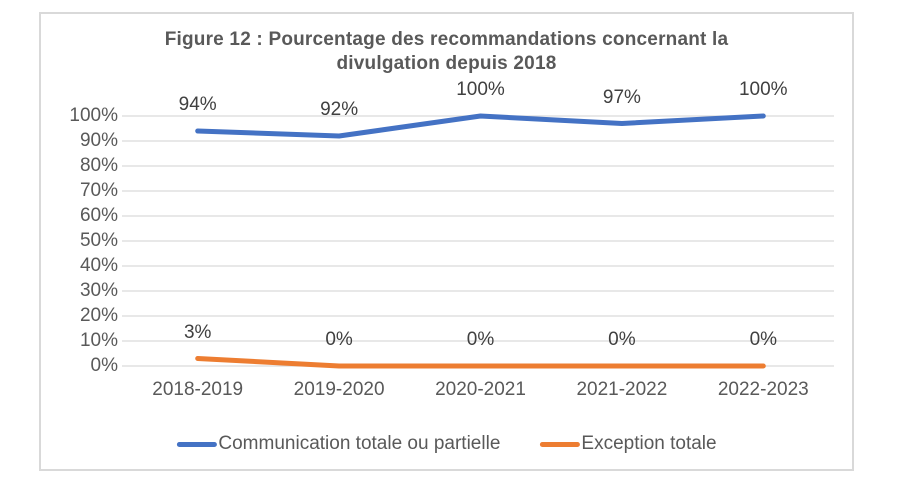 This screenshot has width=910, height=488. Describe the element at coordinates (98, 165) in the screenshot. I see `y-tick-label: 80%` at that location.